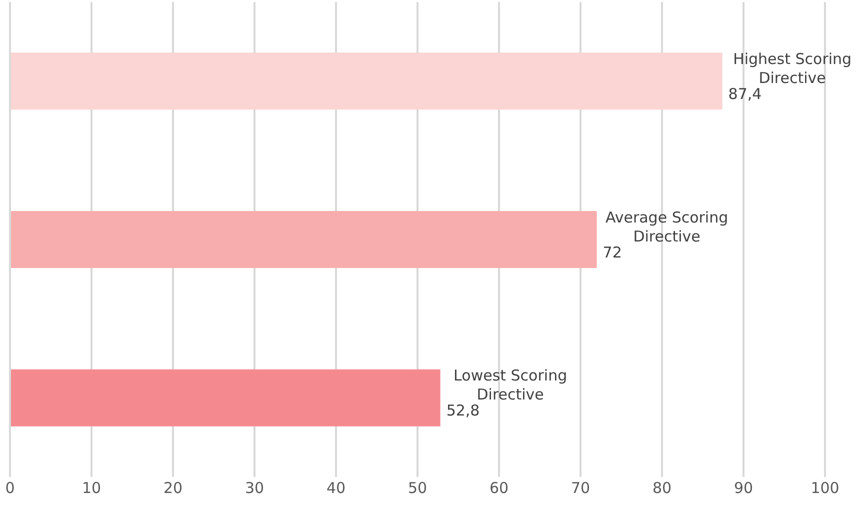 Image resolution: width=857 pixels, height=505 pixels. Describe the element at coordinates (612, 252) in the screenshot. I see `data-label: 72` at that location.